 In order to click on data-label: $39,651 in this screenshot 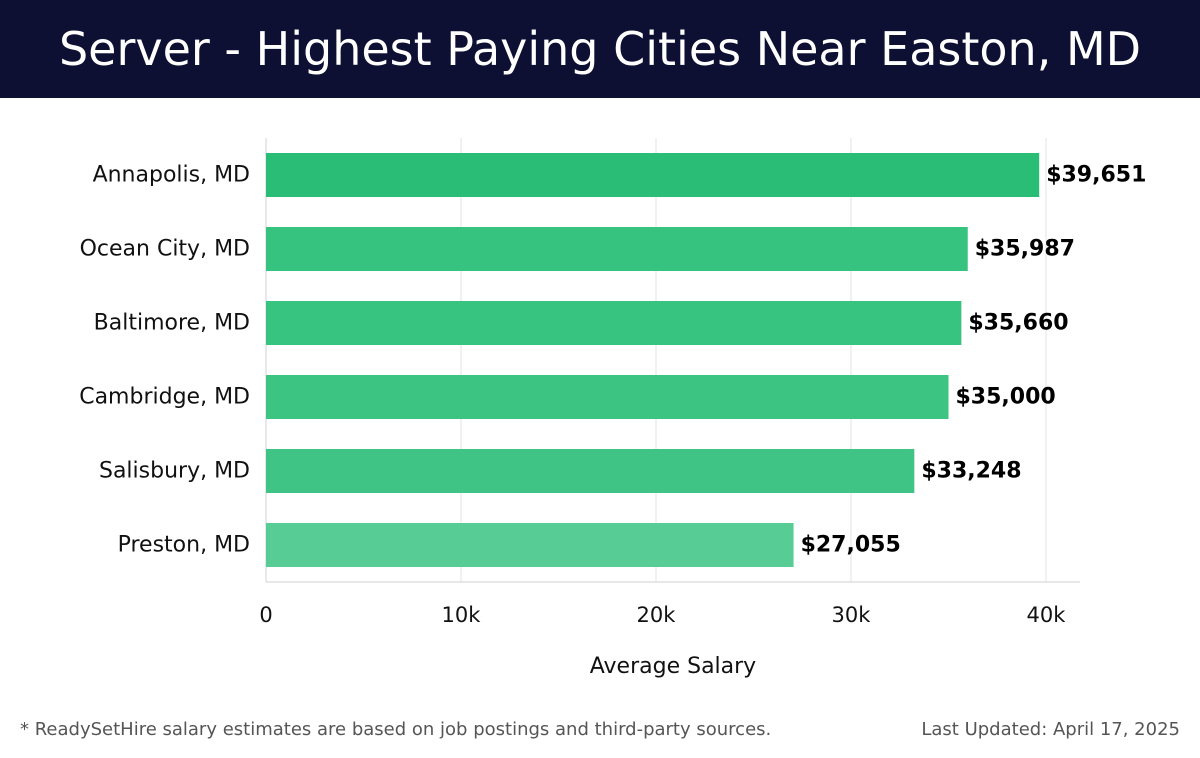, I will do `click(1096, 175)`.